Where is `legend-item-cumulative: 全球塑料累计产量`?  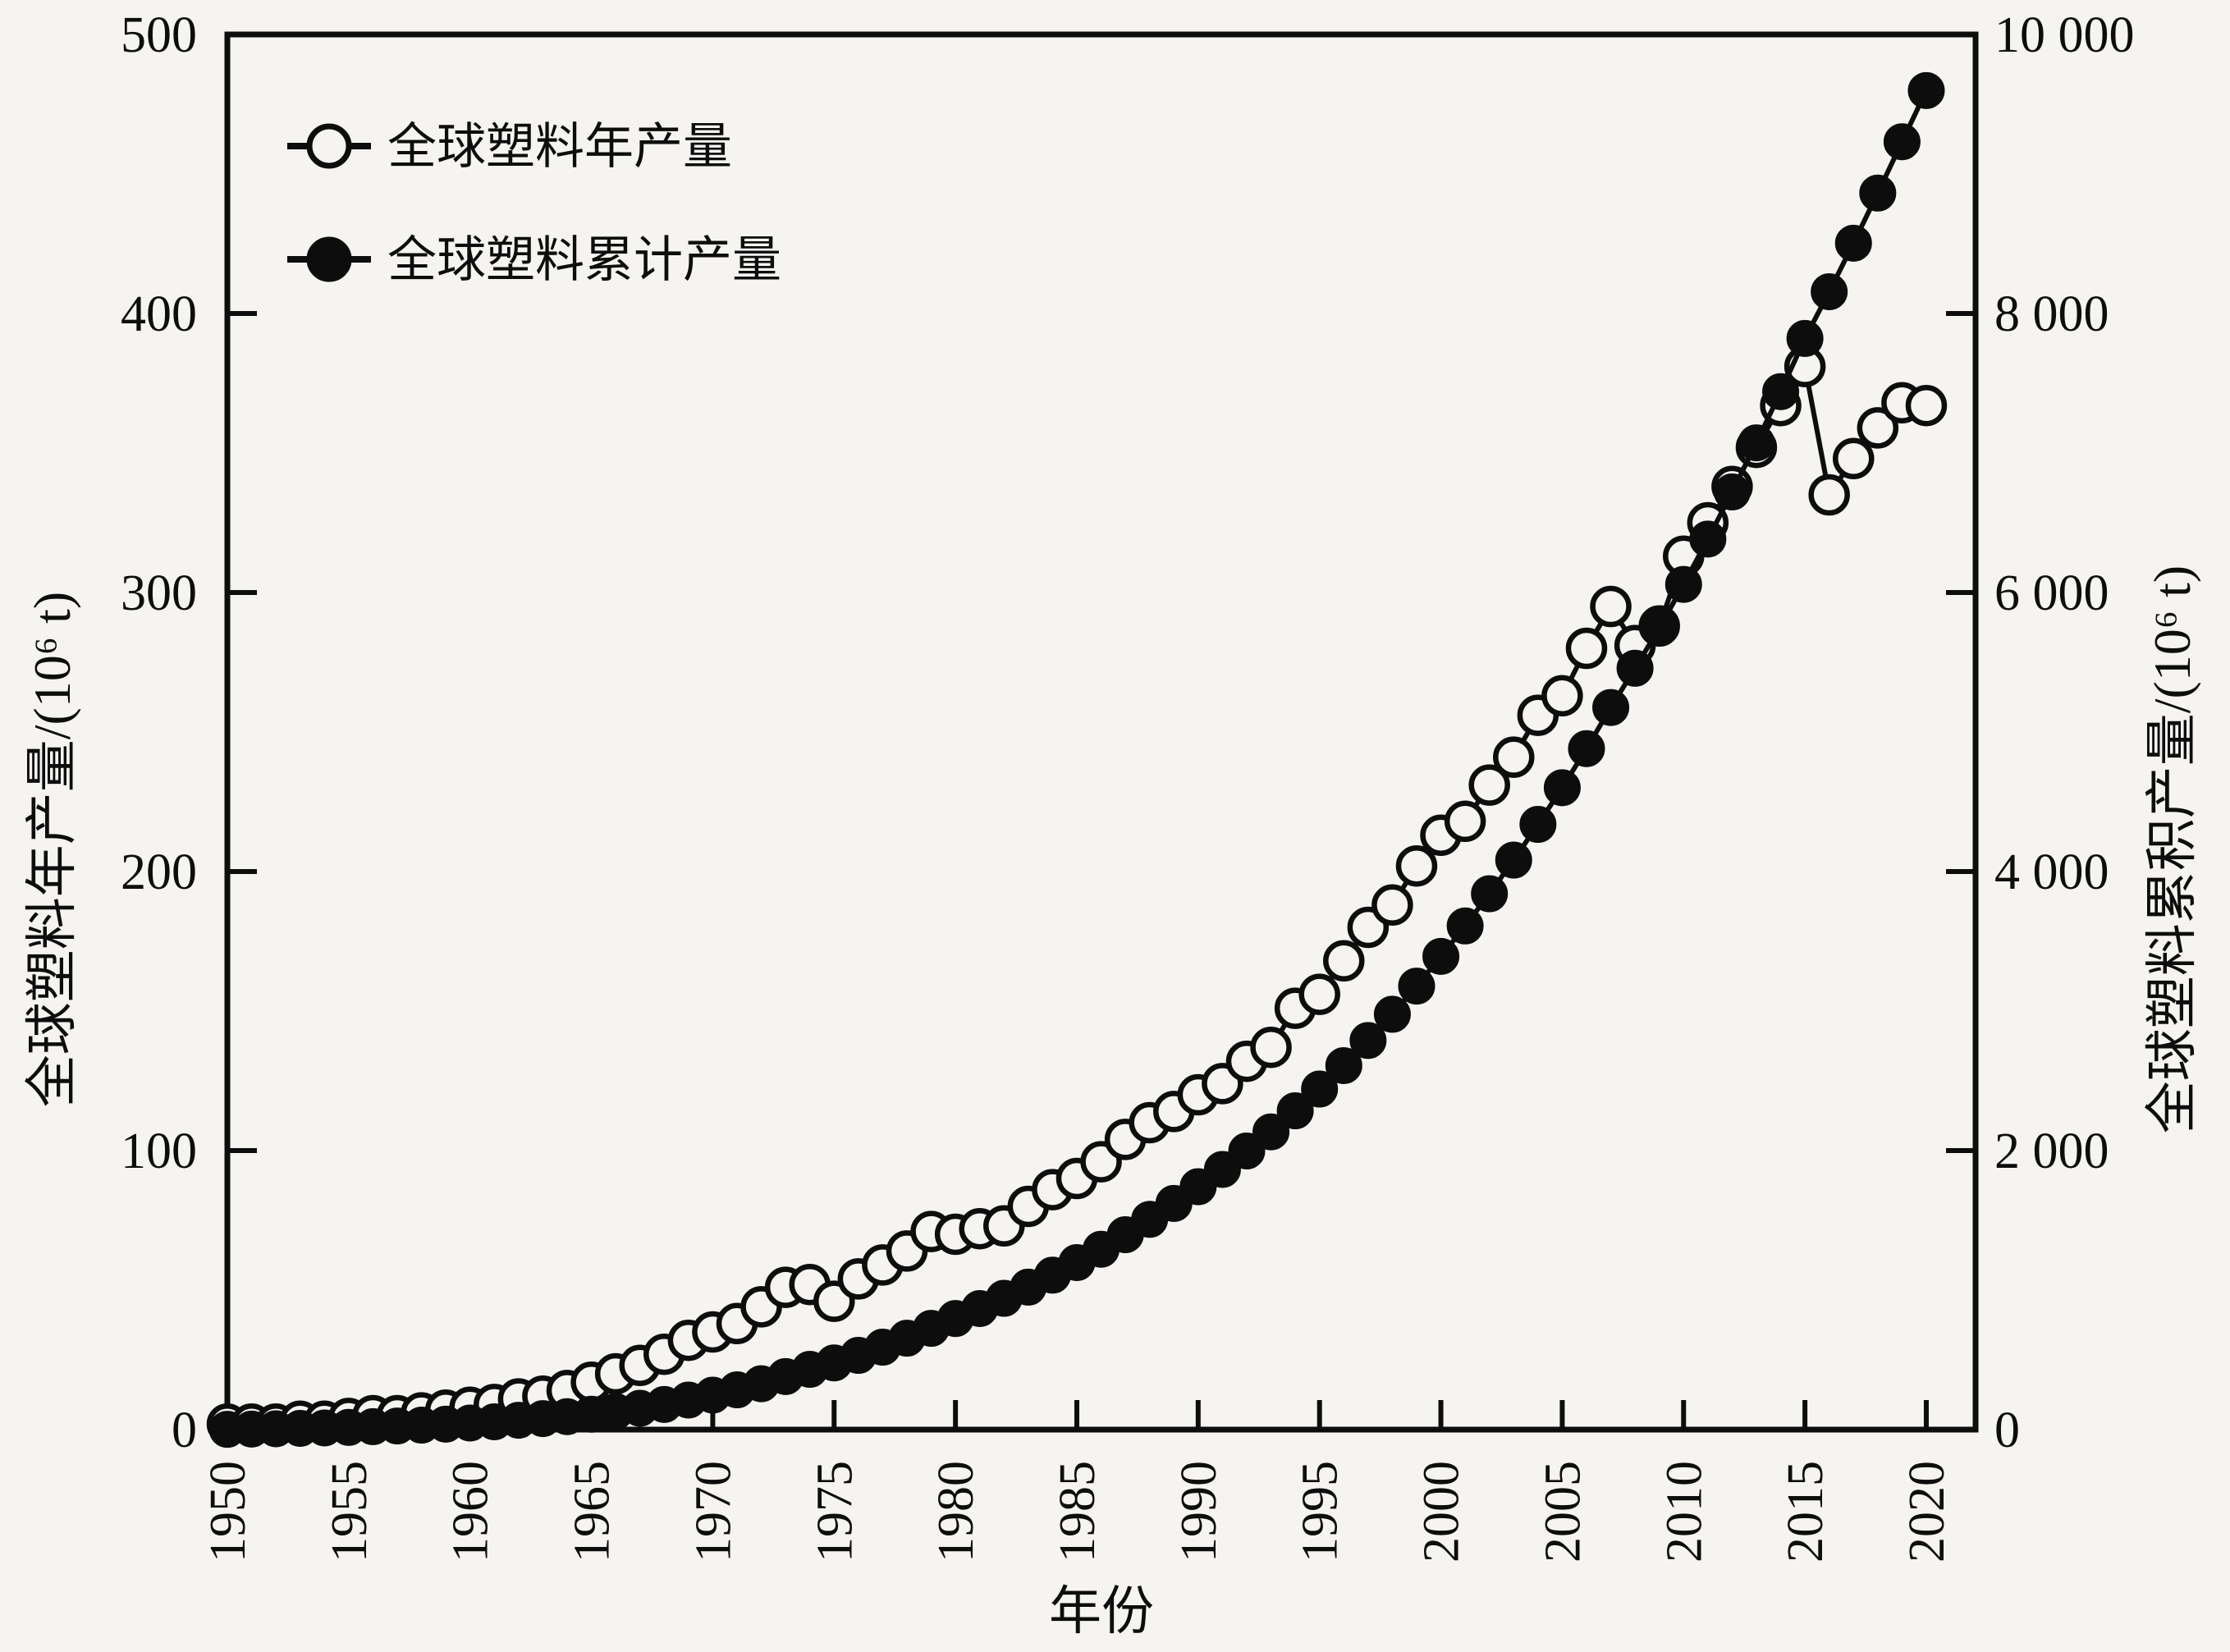 legend-item-cumulative: 全球塑料累计产量 is located at coordinates (534, 260).